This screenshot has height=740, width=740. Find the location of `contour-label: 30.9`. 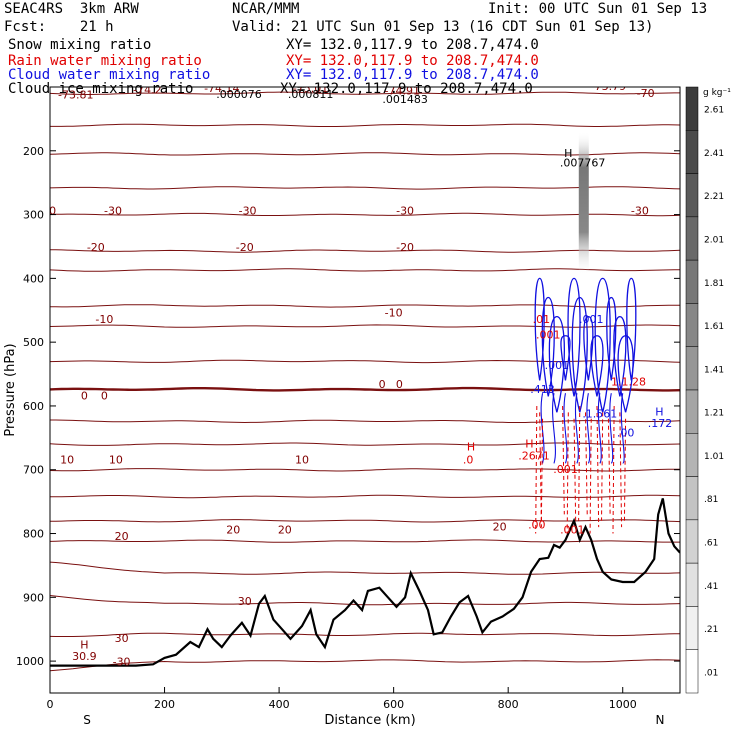

contour-label: 30.9 is located at coordinates (84, 656).